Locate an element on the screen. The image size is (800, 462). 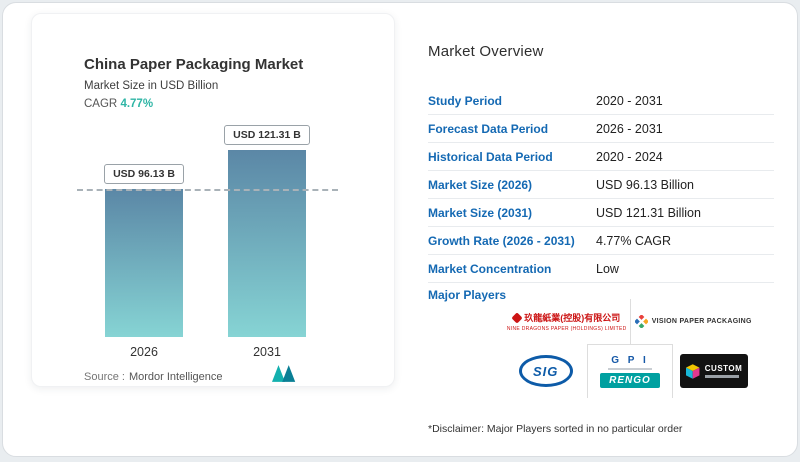
bar-2026 is located at coordinates (144, 263).